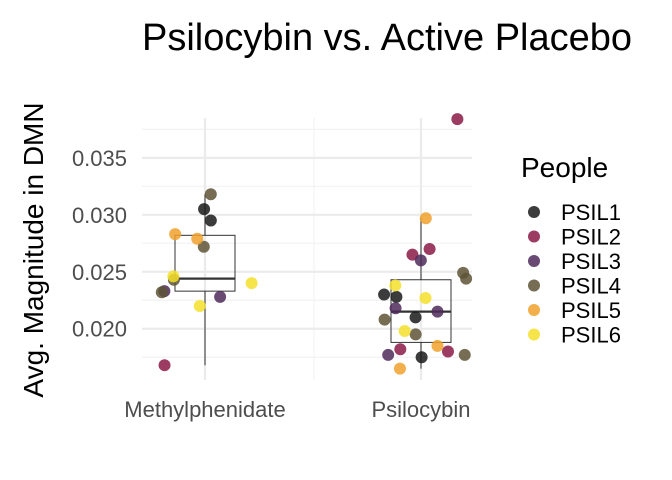 The height and width of the screenshot is (480, 672). I want to click on legend-item: PSIL3, so click(574, 261).